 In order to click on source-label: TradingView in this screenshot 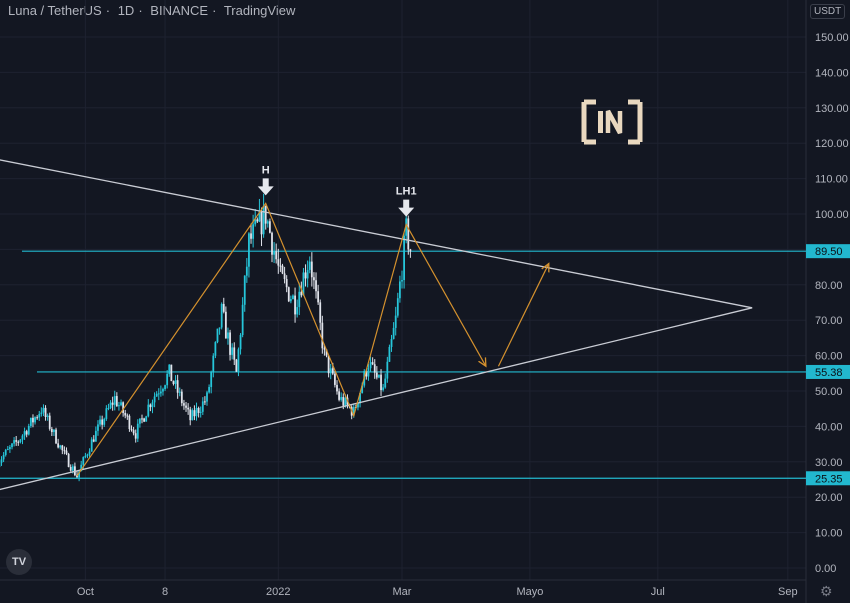, I will do `click(259, 10)`.